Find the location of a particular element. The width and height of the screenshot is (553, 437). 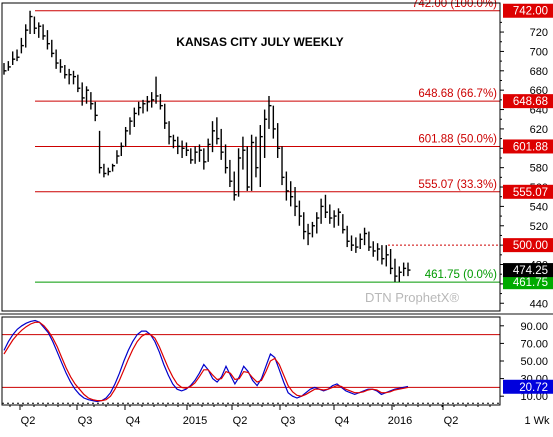

price-y-tick-label: 720 is located at coordinates (539, 33).